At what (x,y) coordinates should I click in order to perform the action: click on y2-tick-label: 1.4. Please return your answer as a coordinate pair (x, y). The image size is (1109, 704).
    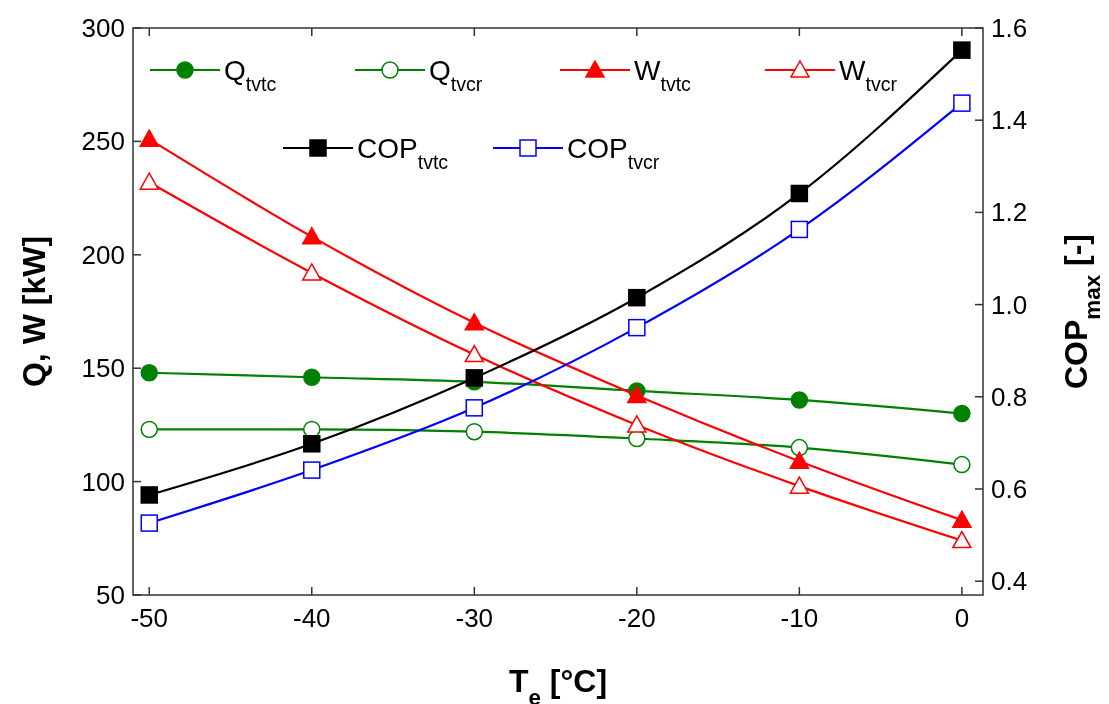
    Looking at the image, I should click on (1009, 120).